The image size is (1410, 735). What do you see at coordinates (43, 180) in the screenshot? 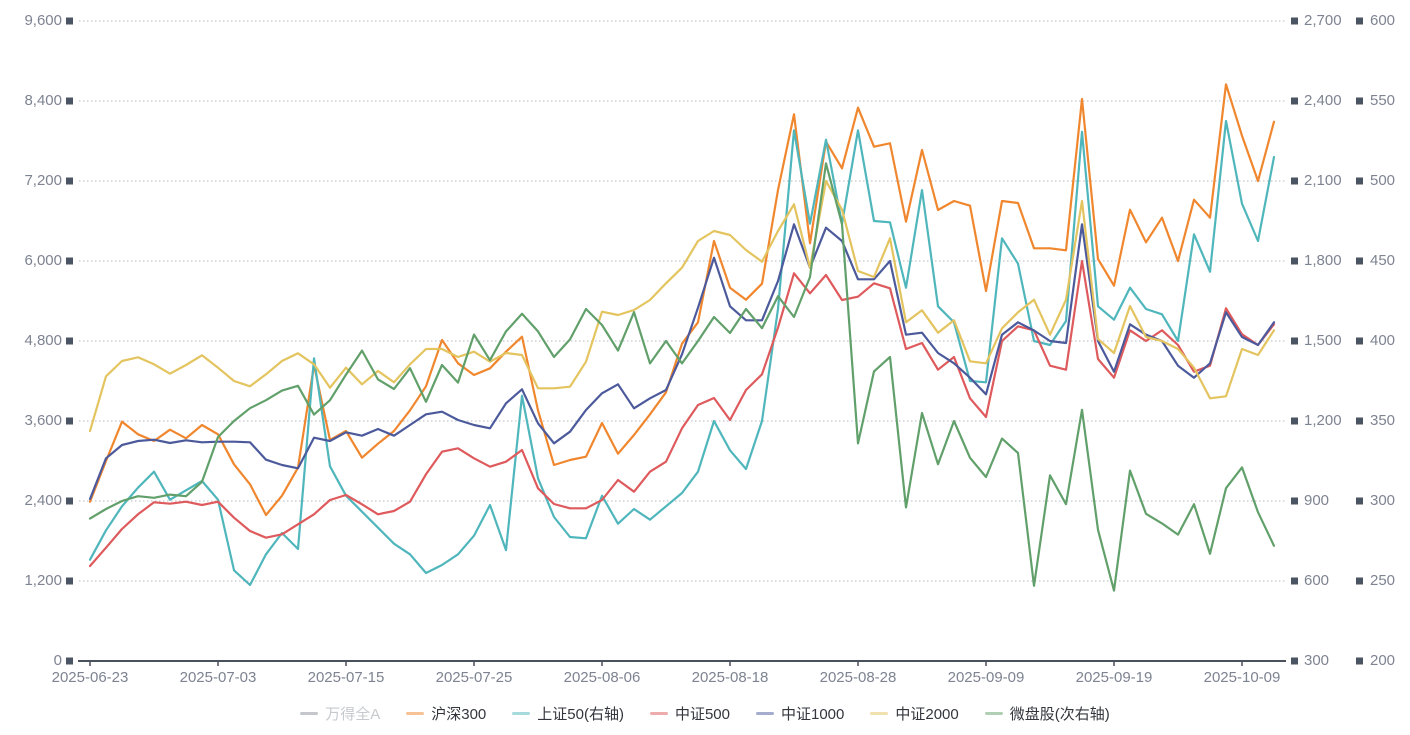
I see `y-axis-left-label: 7,200` at bounding box center [43, 180].